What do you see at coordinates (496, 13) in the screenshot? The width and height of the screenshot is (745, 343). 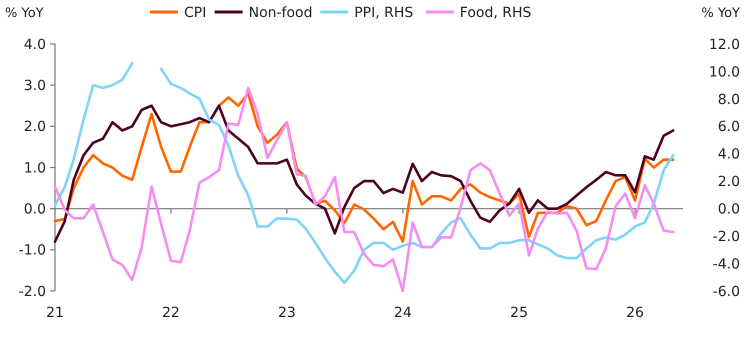 I see `legend-label: Food, RHS` at bounding box center [496, 13].